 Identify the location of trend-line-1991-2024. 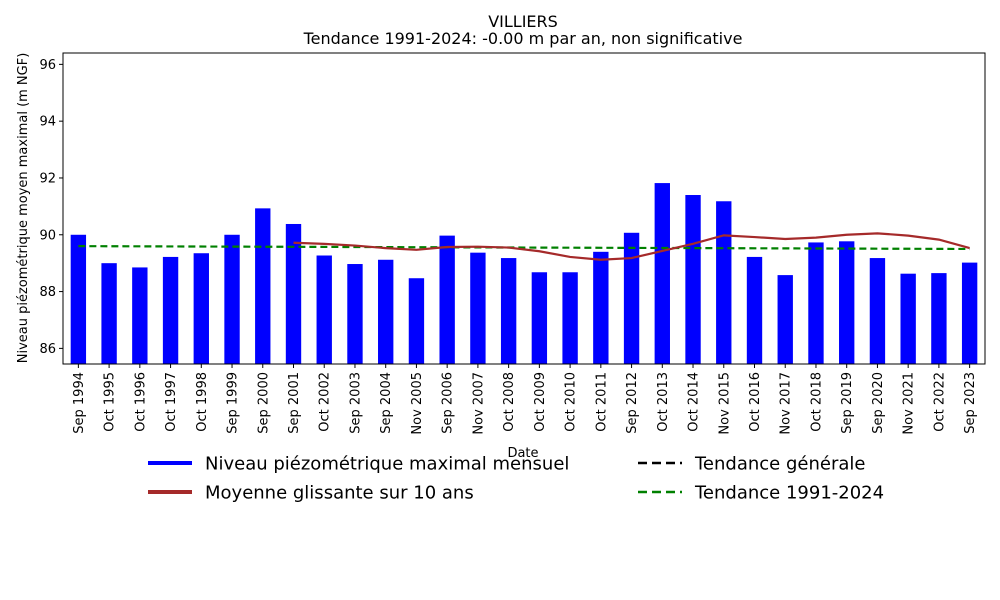
(524, 248).